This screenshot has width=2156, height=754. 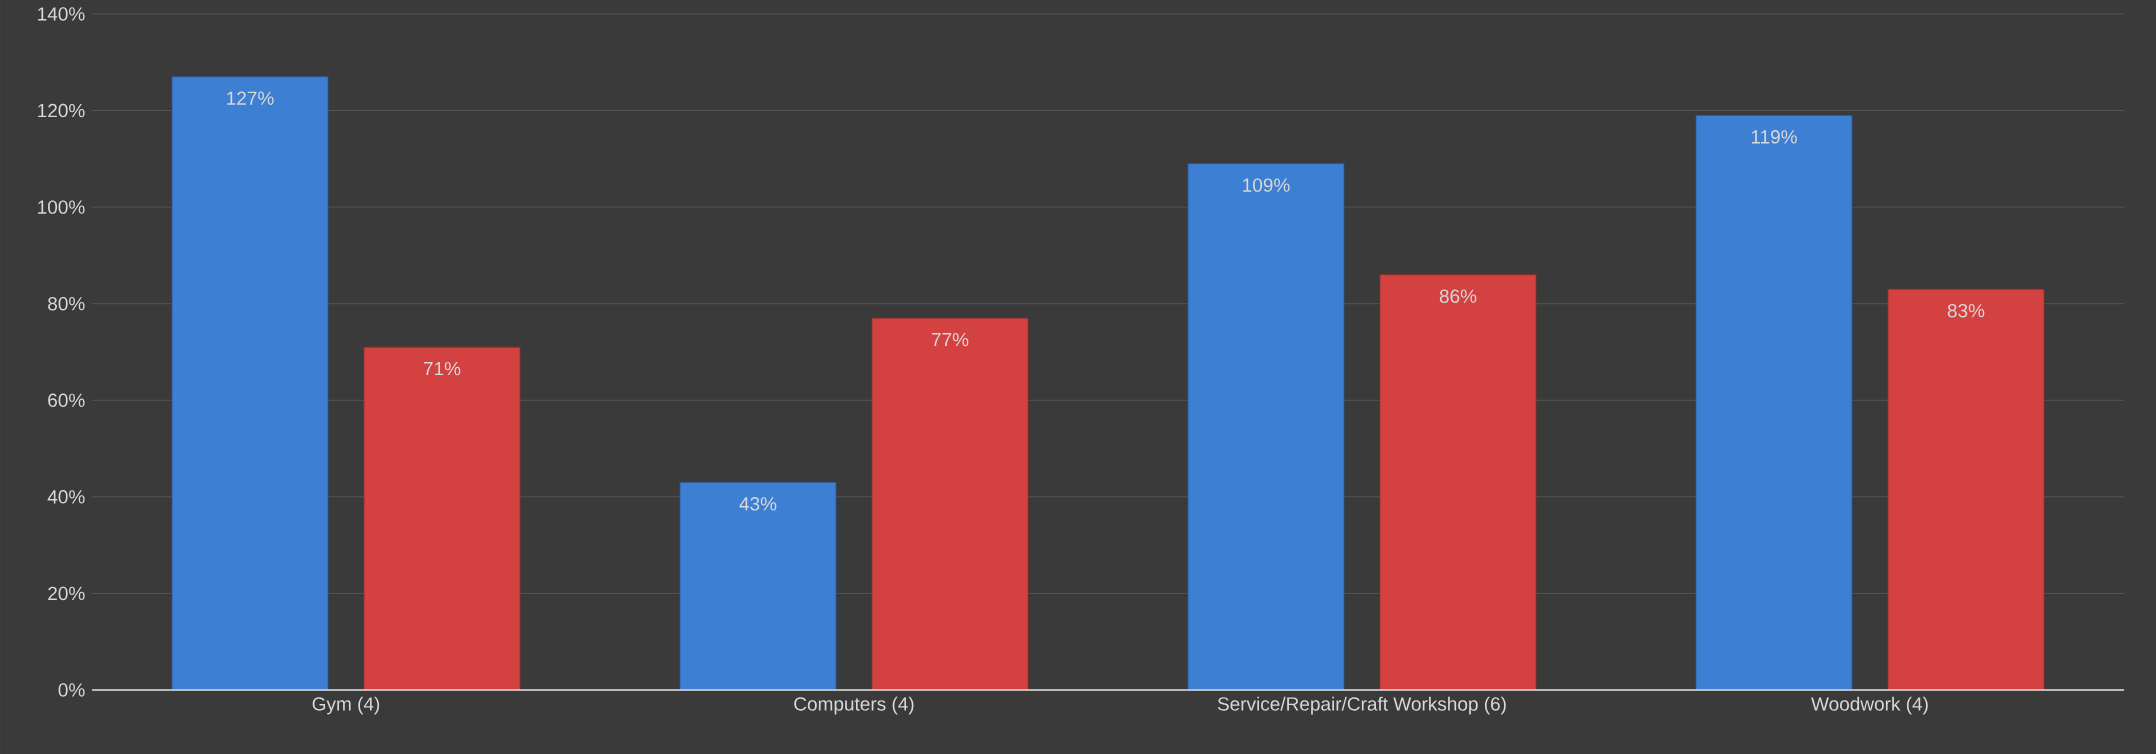 What do you see at coordinates (442, 368) in the screenshot?
I see `data-label: 71%` at bounding box center [442, 368].